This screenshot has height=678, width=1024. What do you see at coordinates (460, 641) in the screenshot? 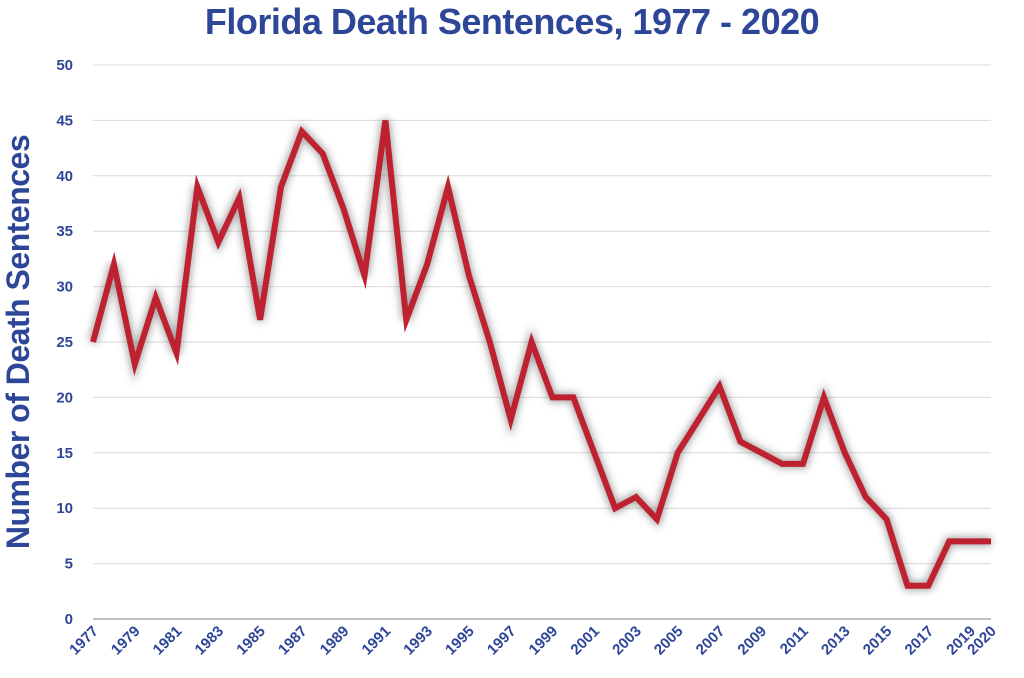
I see `x-tick-label: 1995` at bounding box center [460, 641].